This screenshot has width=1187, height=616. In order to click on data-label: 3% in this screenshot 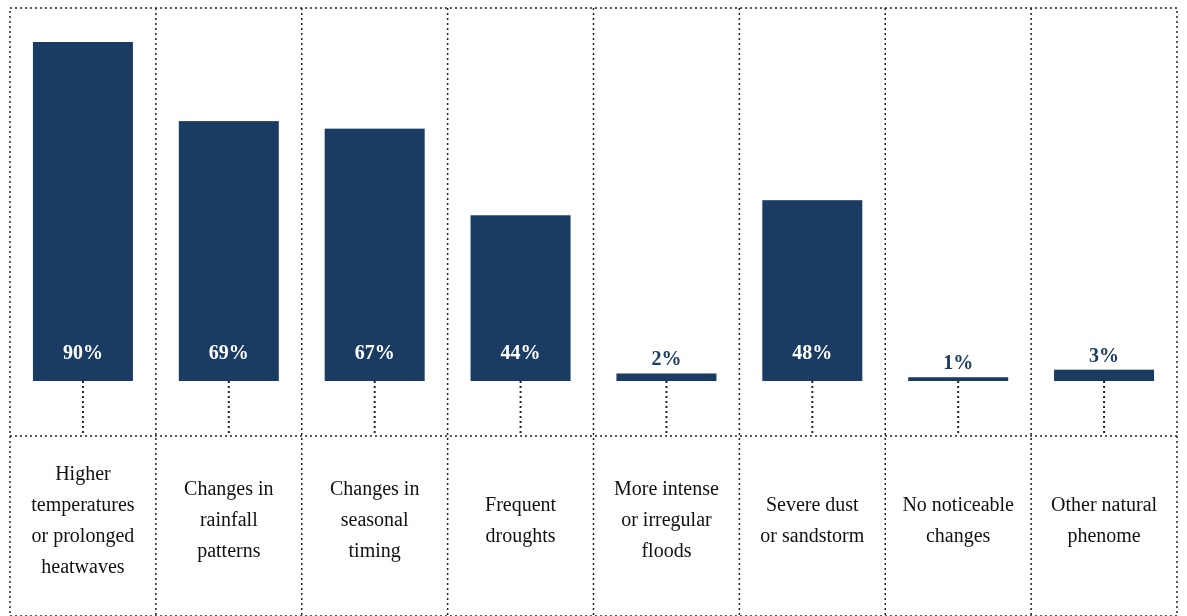, I will do `click(1104, 354)`.